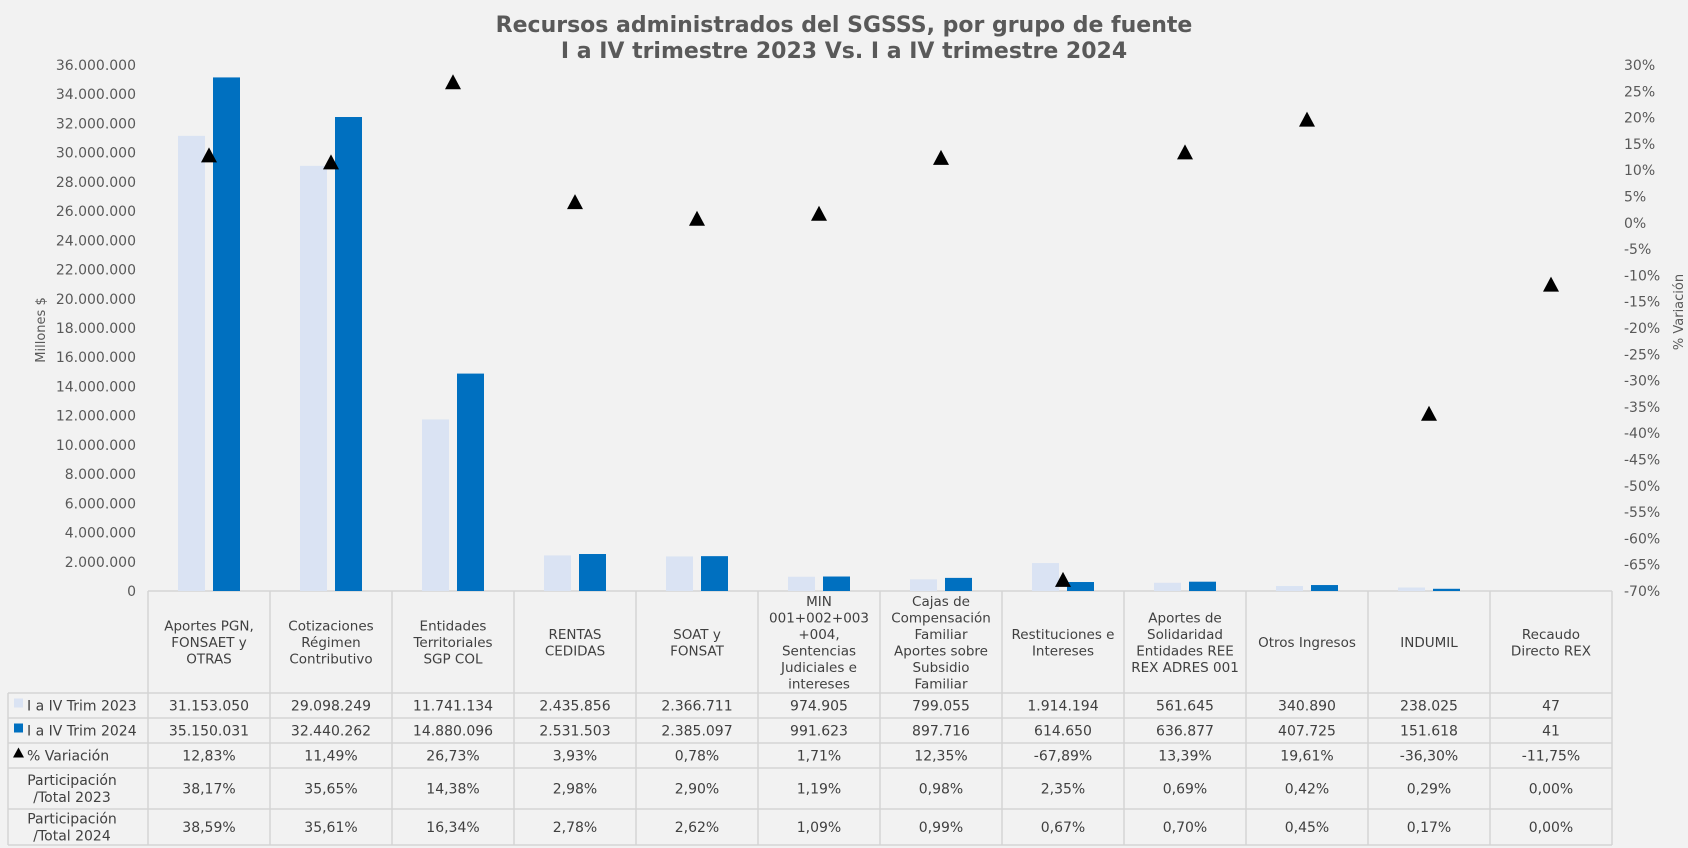 Image resolution: width=1688 pixels, height=848 pixels. What do you see at coordinates (1063, 757) in the screenshot?
I see `table-cell: -67,89%` at bounding box center [1063, 757].